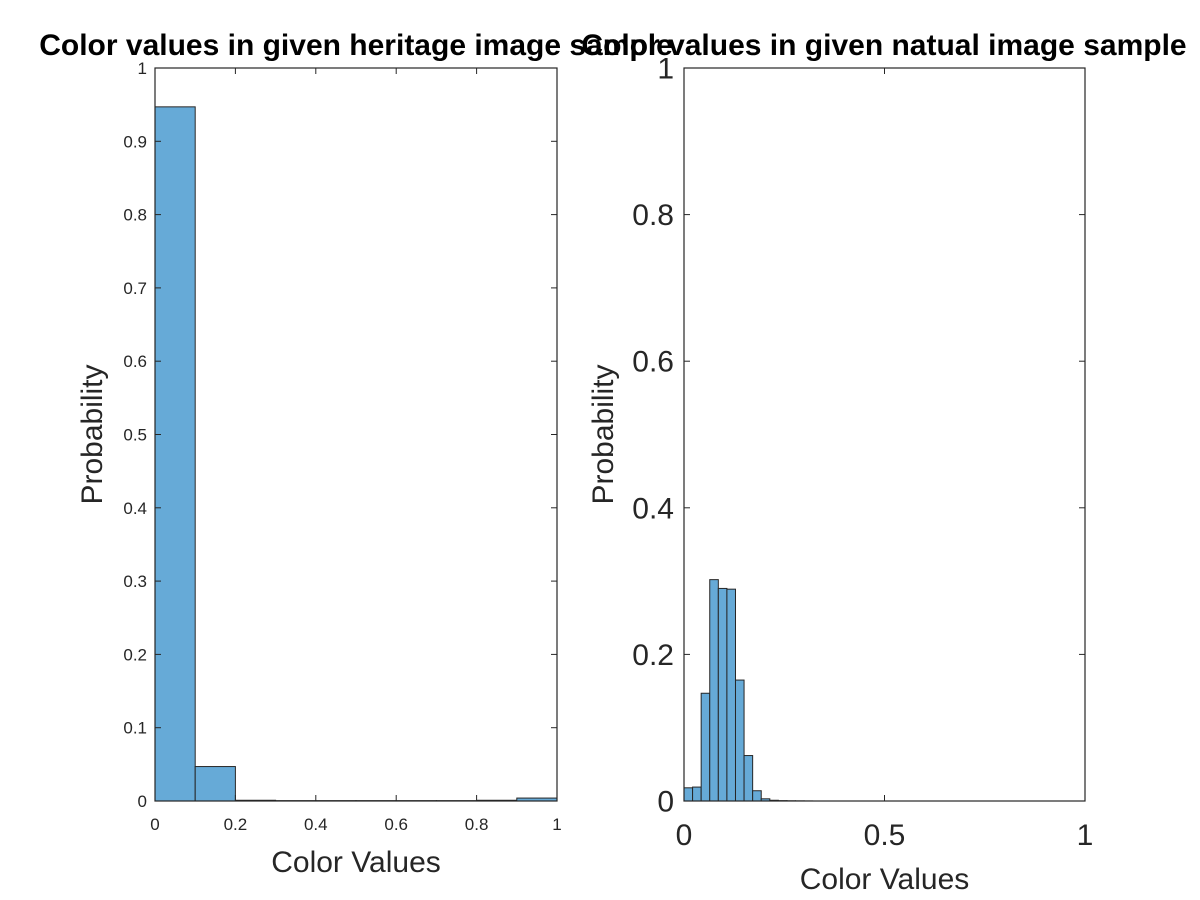  What do you see at coordinates (135, 141) in the screenshot?
I see `y-tick-label: 0.9` at bounding box center [135, 141].